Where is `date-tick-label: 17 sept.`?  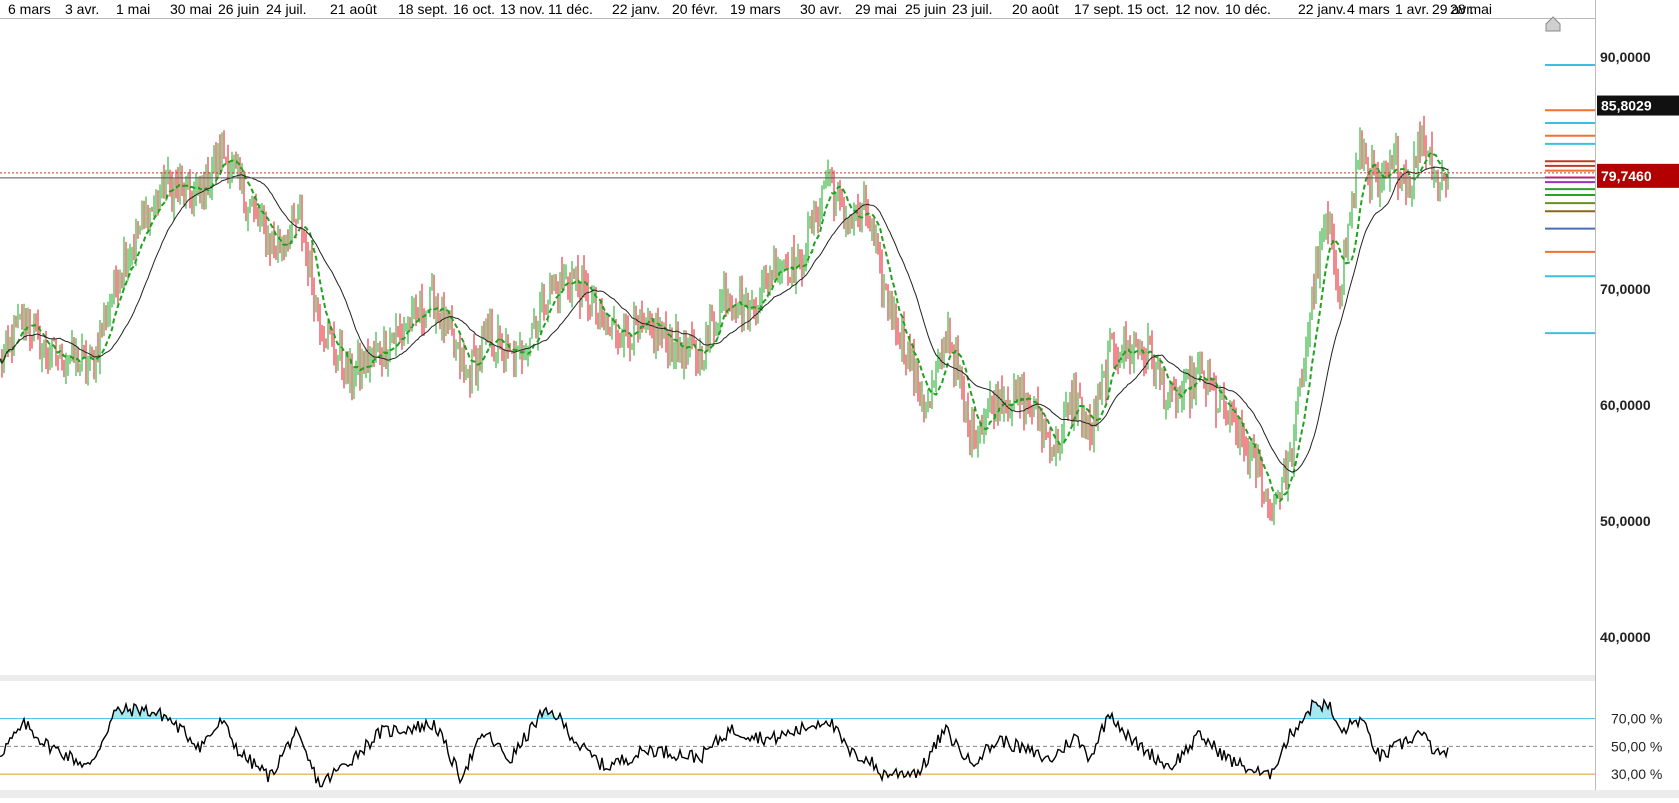 date-tick-label: 17 sept. is located at coordinates (1099, 9).